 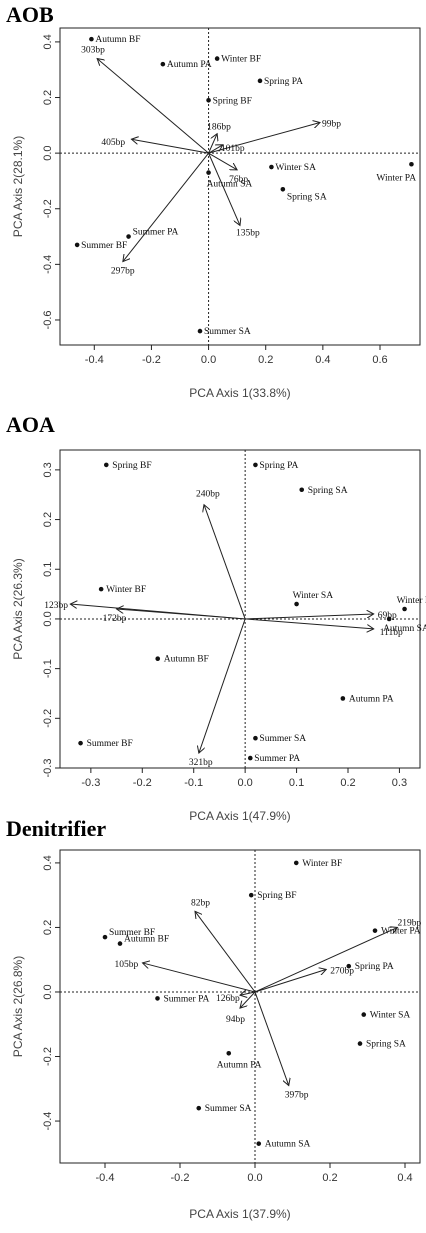 I want to click on y-tick-label: 0.3, so click(x=48, y=469).